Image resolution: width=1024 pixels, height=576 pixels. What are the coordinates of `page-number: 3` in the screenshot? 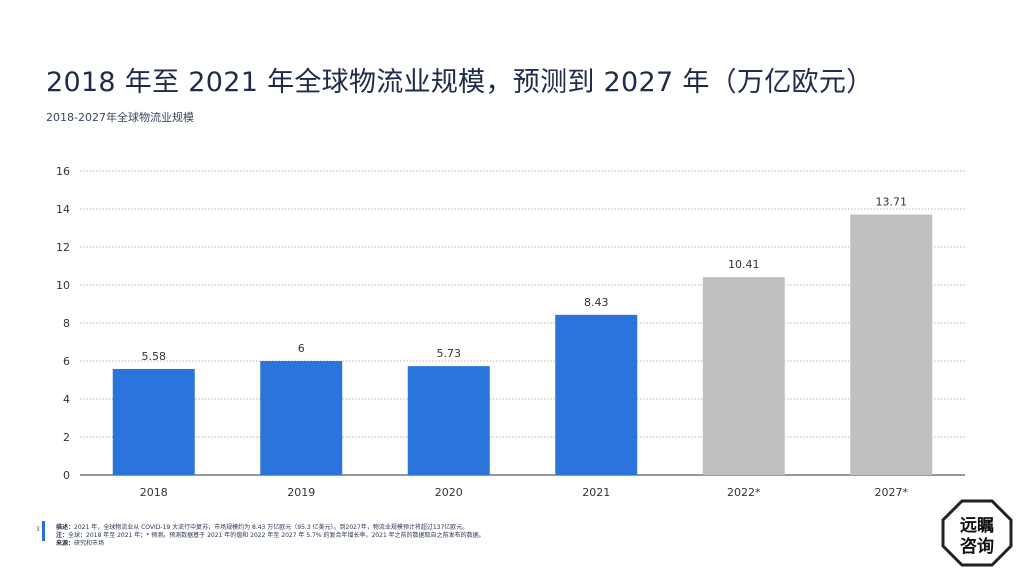 It's located at (38, 529).